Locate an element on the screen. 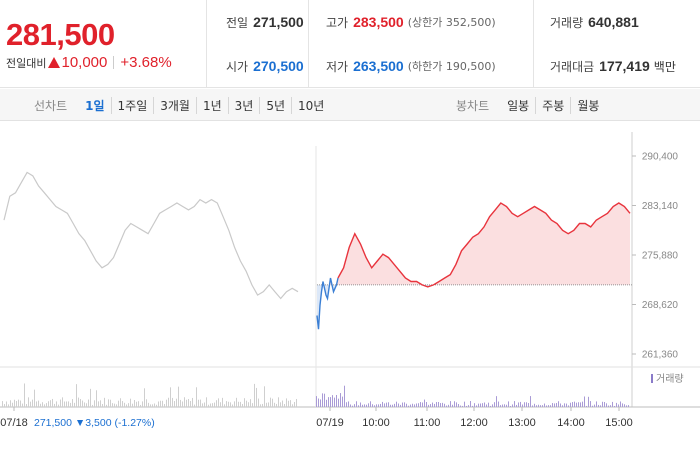  high-value: 283,500 is located at coordinates (378, 22).